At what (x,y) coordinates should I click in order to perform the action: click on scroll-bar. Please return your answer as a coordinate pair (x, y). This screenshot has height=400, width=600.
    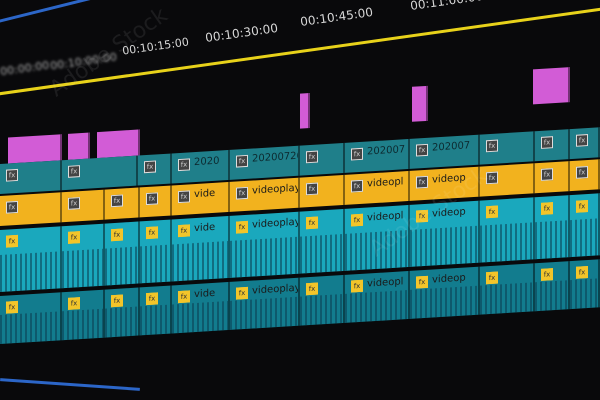
    Looking at the image, I should click on (70, 384).